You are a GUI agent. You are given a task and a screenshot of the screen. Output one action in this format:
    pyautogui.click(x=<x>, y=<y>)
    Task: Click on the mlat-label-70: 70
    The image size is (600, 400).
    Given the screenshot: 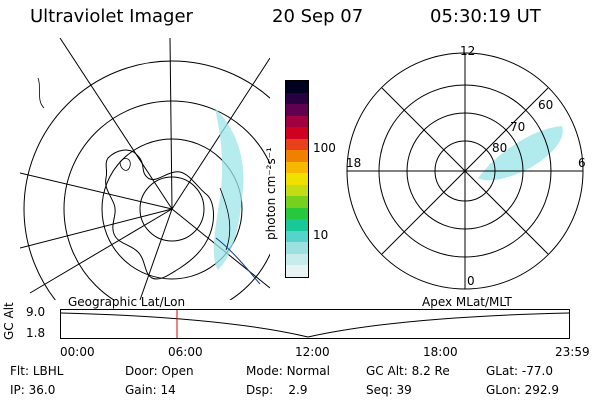 What is the action you would take?
    pyautogui.click(x=518, y=127)
    